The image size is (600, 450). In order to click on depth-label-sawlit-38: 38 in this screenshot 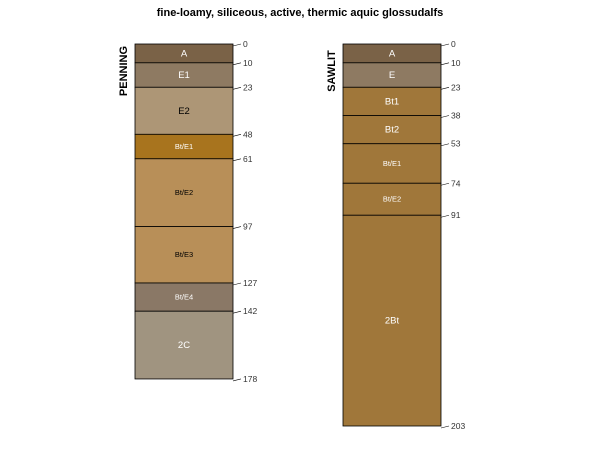, I will do `click(456, 116)`.